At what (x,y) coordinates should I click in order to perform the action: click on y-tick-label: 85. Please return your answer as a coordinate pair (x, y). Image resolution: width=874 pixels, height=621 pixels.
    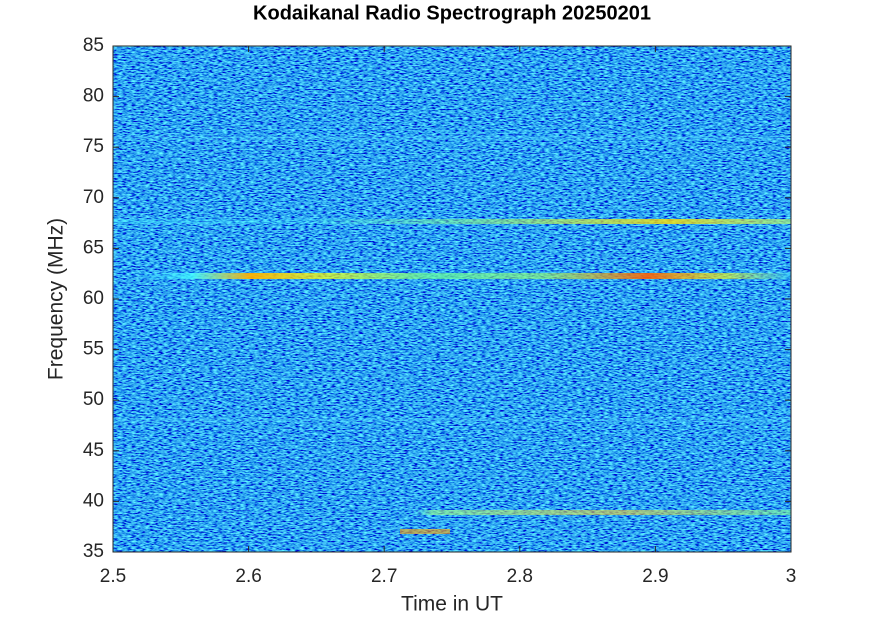
    Looking at the image, I should click on (93, 45).